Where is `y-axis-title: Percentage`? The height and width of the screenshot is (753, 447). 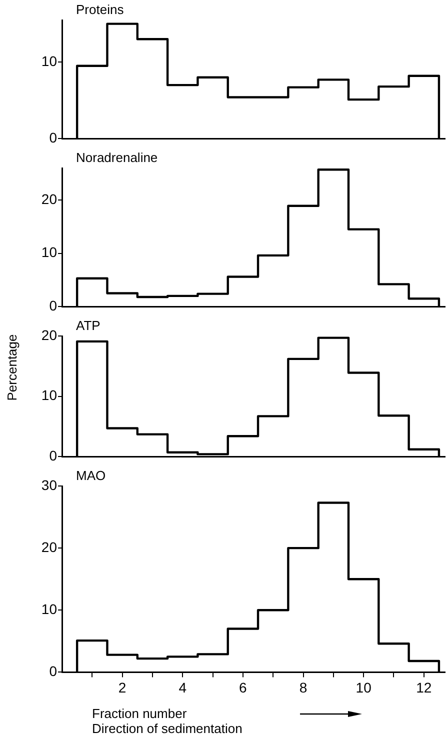 y-axis-title: Percentage is located at coordinates (12, 368).